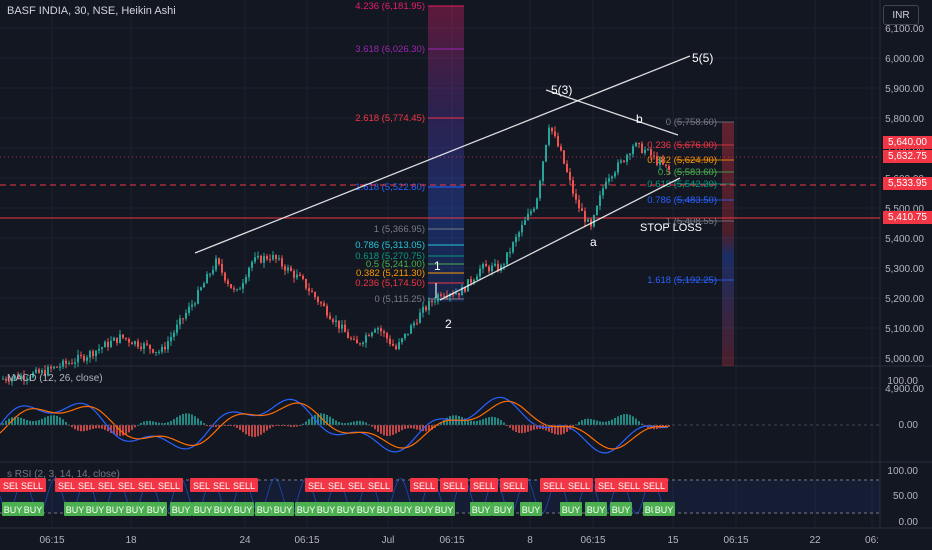 The height and width of the screenshot is (550, 932). What do you see at coordinates (904, 29) in the screenshot?
I see `price-axis-label: 6,100.00` at bounding box center [904, 29].